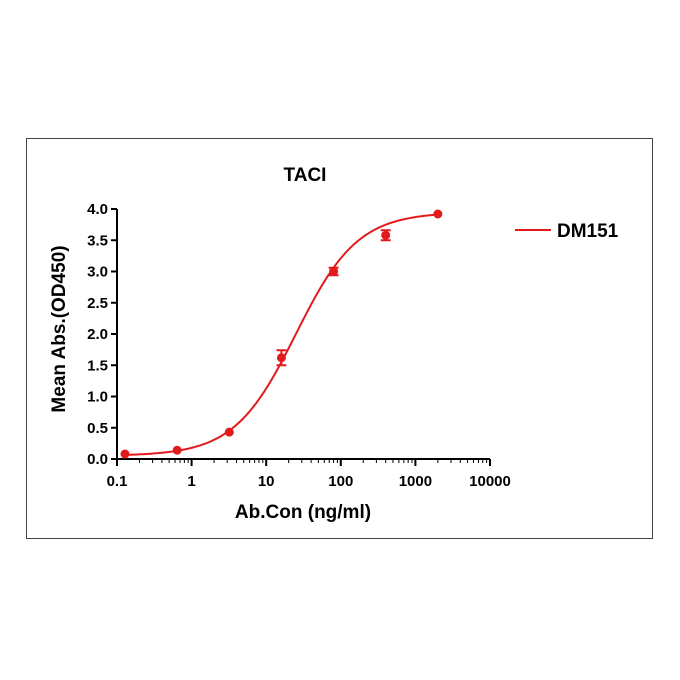  What do you see at coordinates (97, 303) in the screenshot?
I see `y-tick-label: 2.5` at bounding box center [97, 303].